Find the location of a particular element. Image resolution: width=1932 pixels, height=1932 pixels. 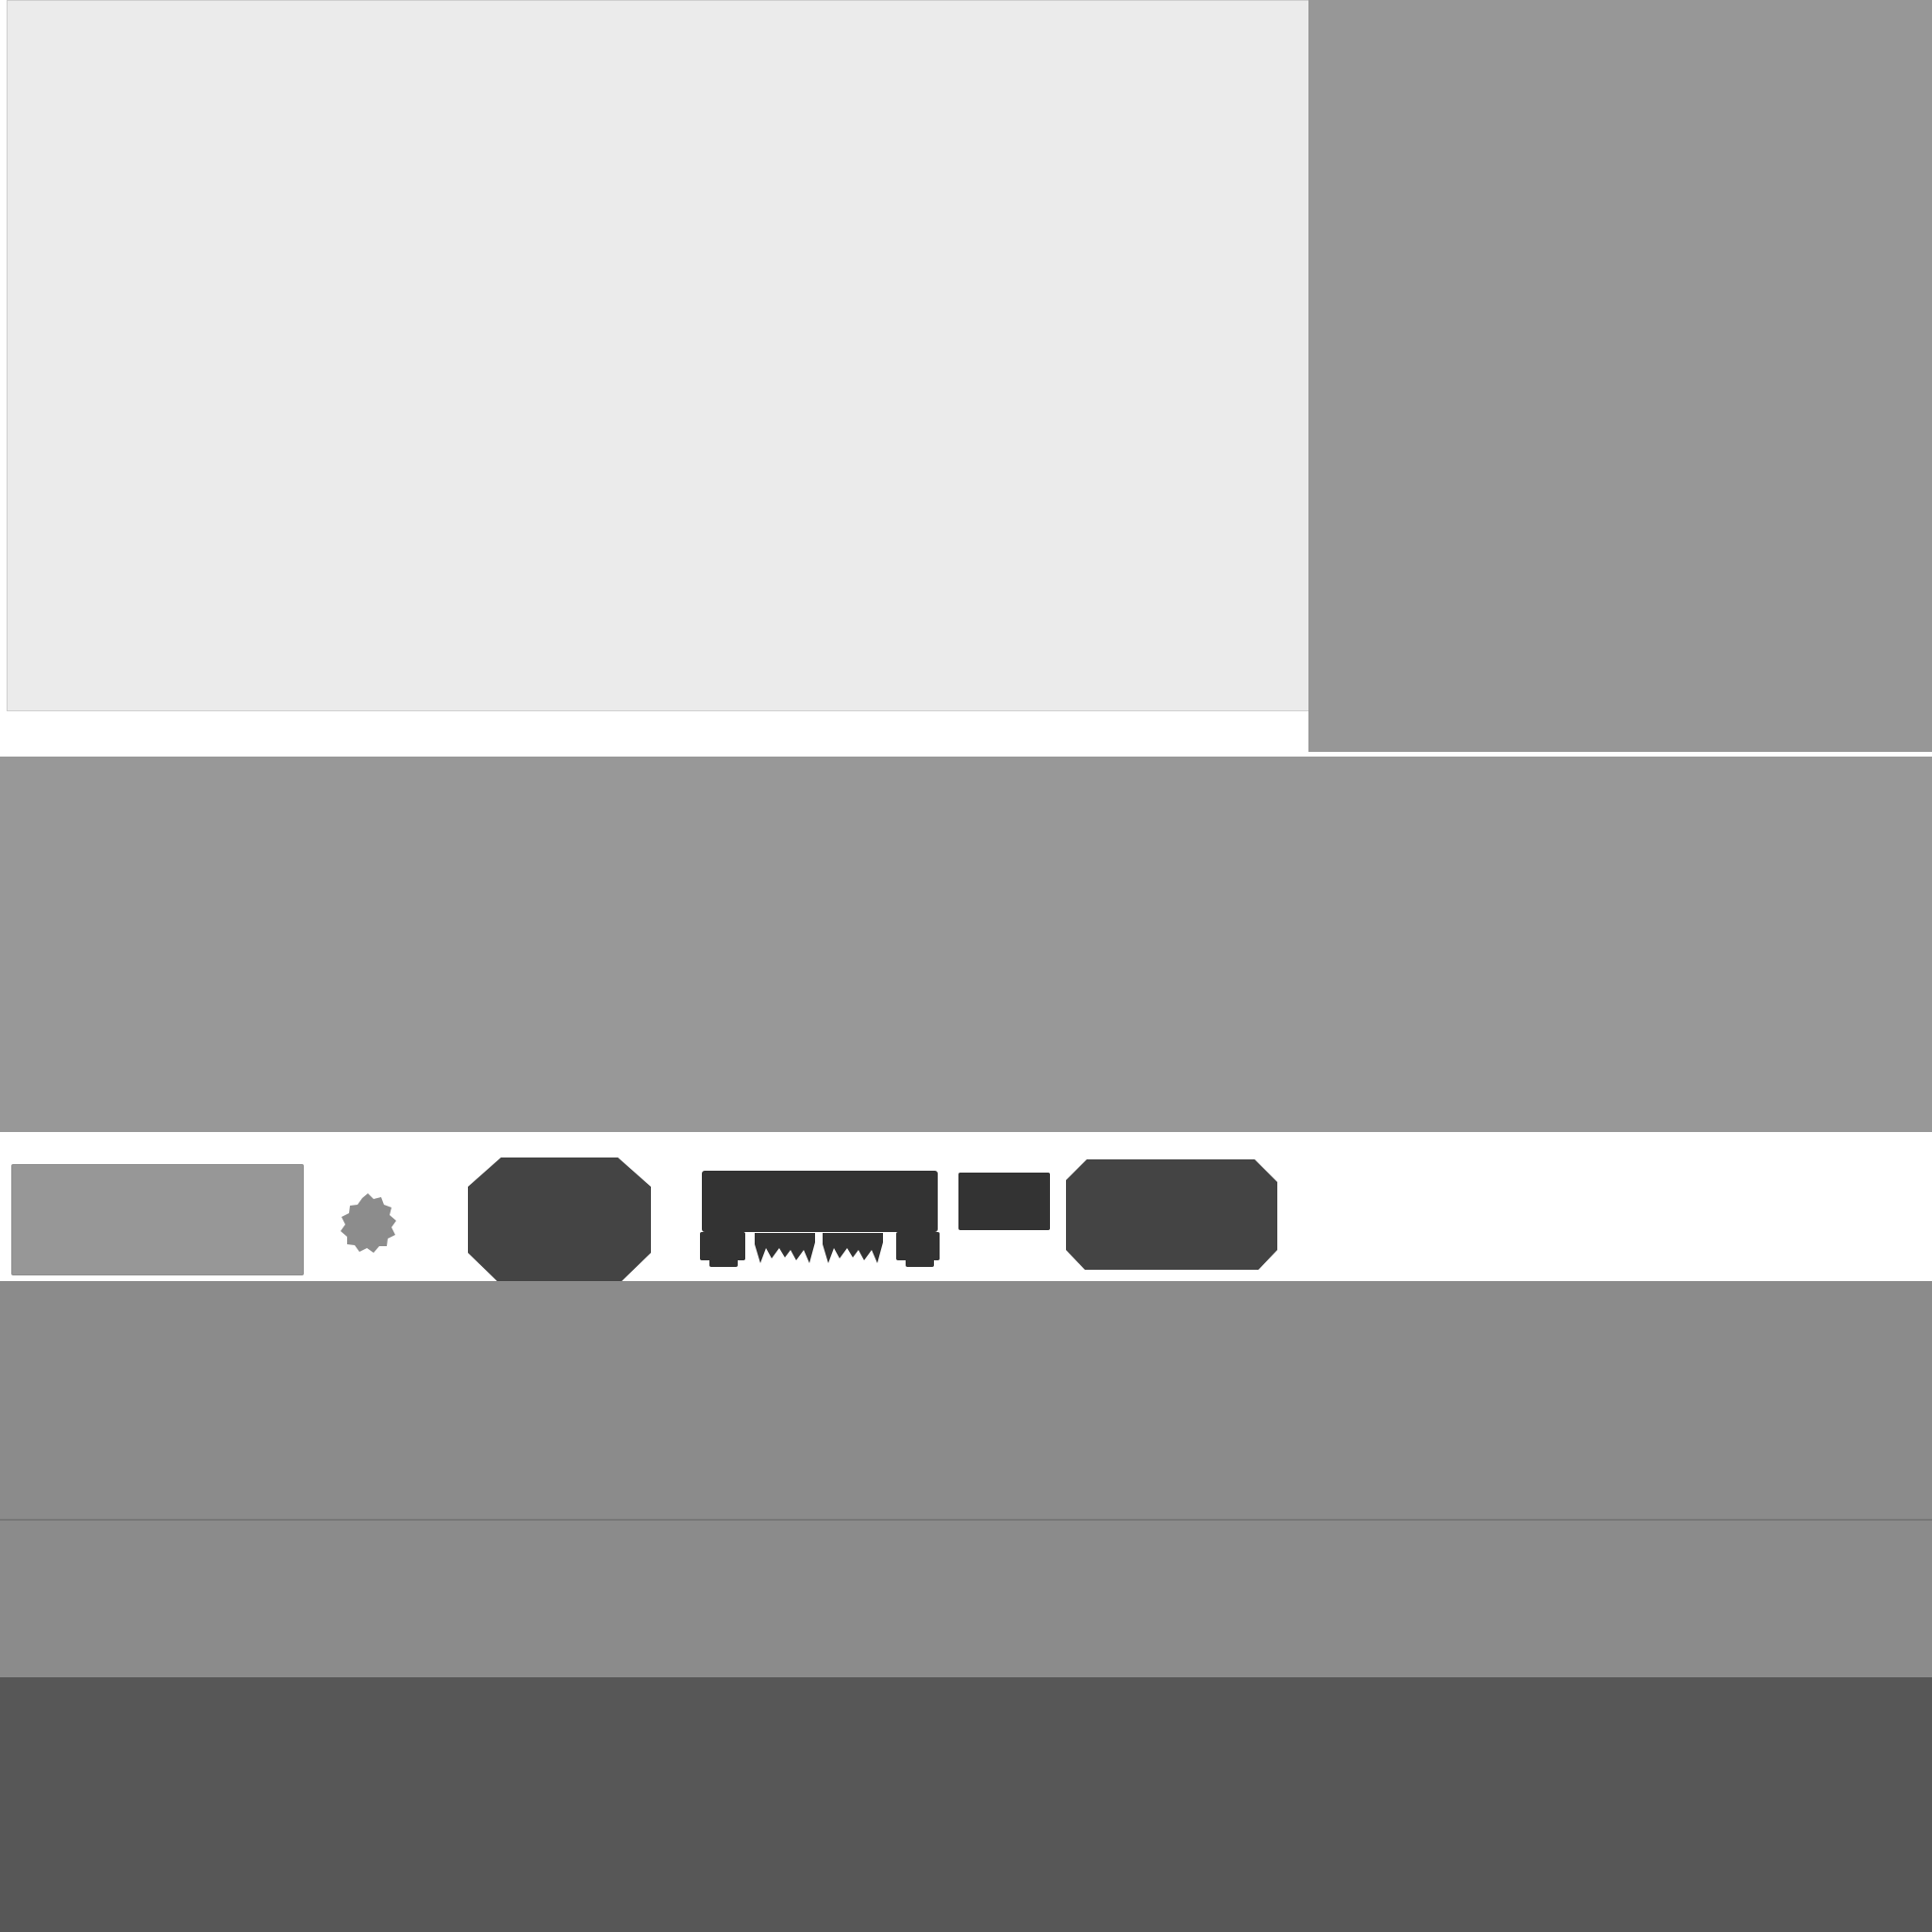

block-shape is located at coordinates (1004, 1201).